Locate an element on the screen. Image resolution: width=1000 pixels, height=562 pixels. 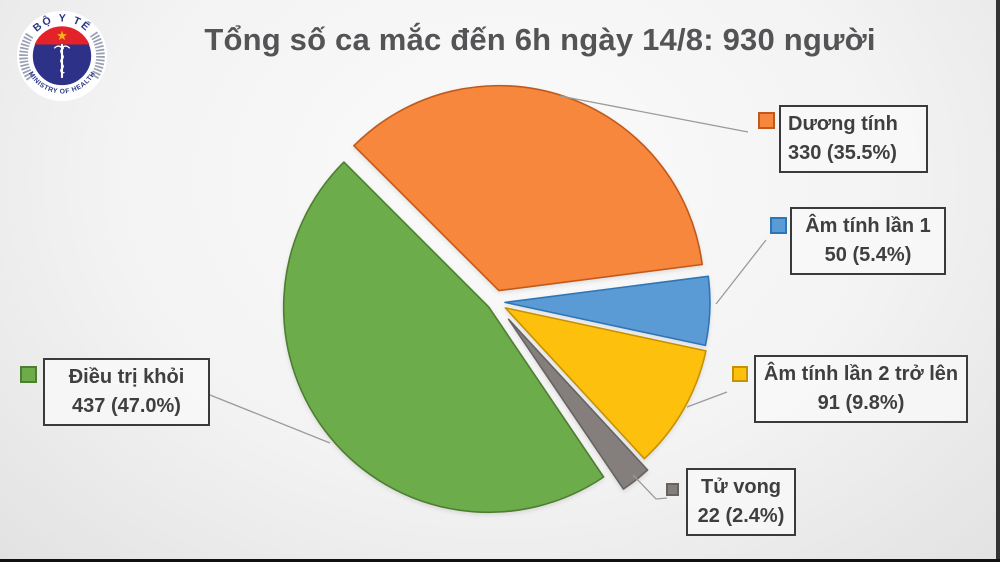
legend-marker-dieu-tri-khoi is located at coordinates (28, 374).